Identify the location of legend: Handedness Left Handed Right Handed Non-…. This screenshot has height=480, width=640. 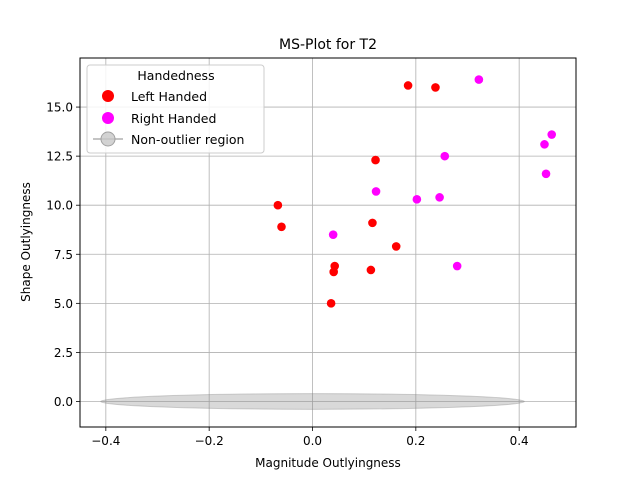
(175, 109).